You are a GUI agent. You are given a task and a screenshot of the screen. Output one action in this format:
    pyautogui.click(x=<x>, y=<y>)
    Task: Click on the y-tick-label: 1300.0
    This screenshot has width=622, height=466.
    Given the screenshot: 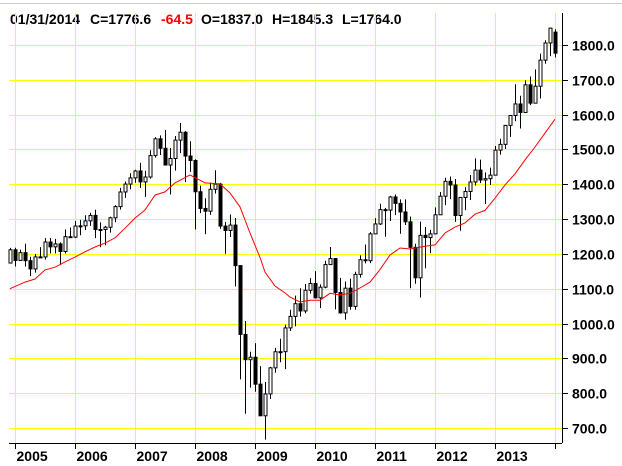 What is the action you would take?
    pyautogui.click(x=593, y=220)
    